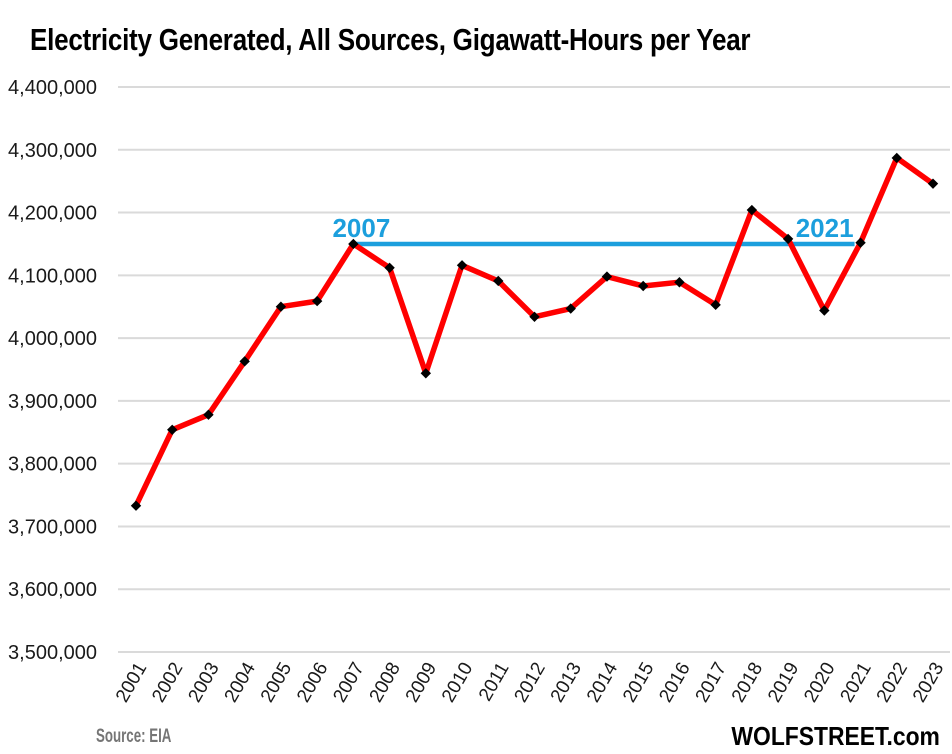  What do you see at coordinates (592, 228) in the screenshot?
I see `reference-labels: 2007 2021` at bounding box center [592, 228].